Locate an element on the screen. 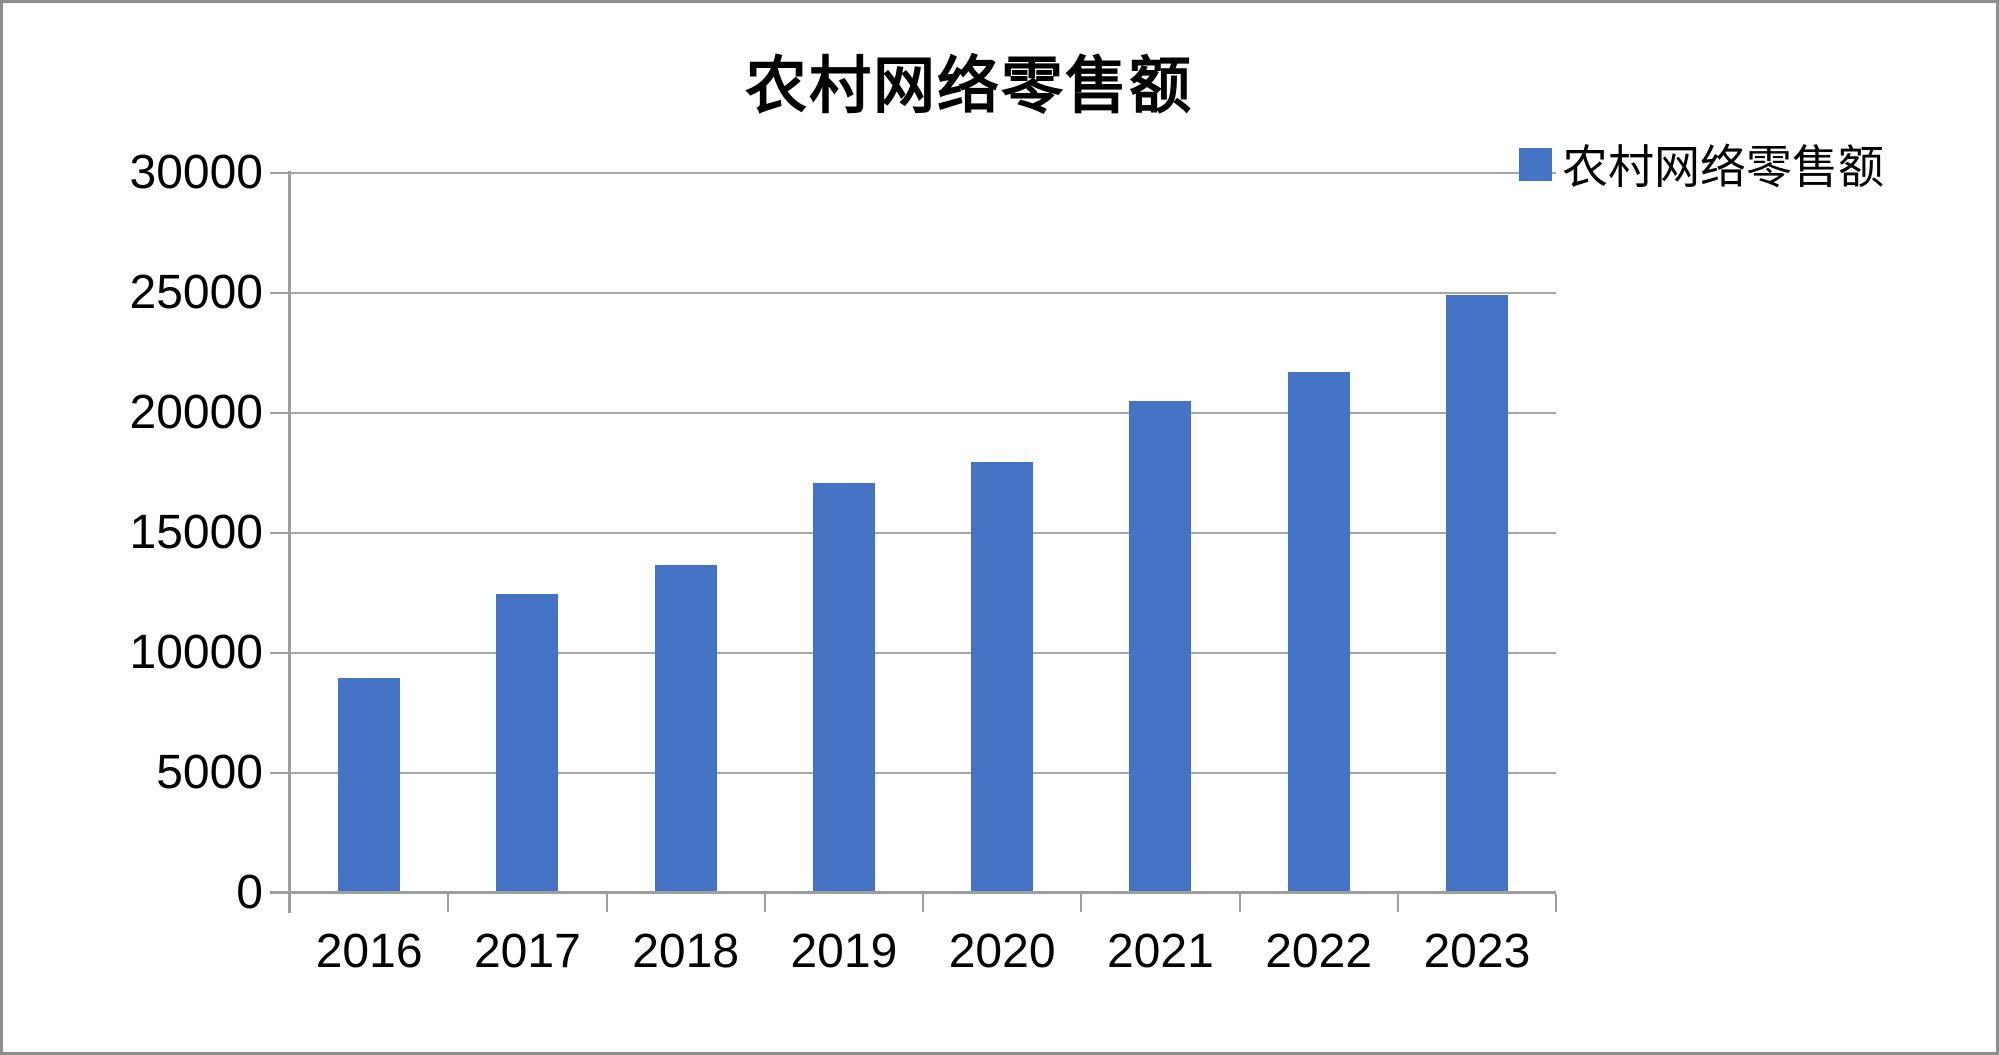 This screenshot has height=1055, width=1999. y-axis-label-15000: 15000 is located at coordinates (196, 532).